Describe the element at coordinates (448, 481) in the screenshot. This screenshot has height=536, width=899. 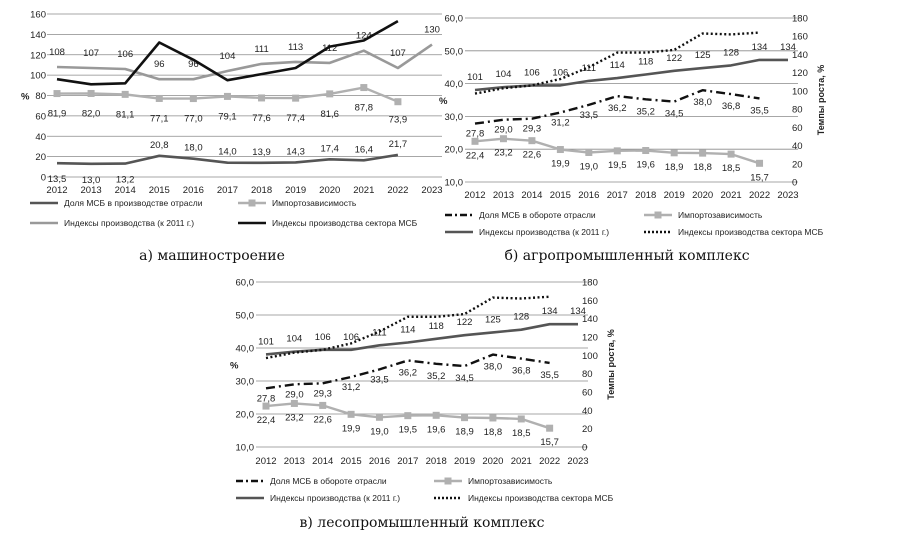
I see `legend-marker` at that location.